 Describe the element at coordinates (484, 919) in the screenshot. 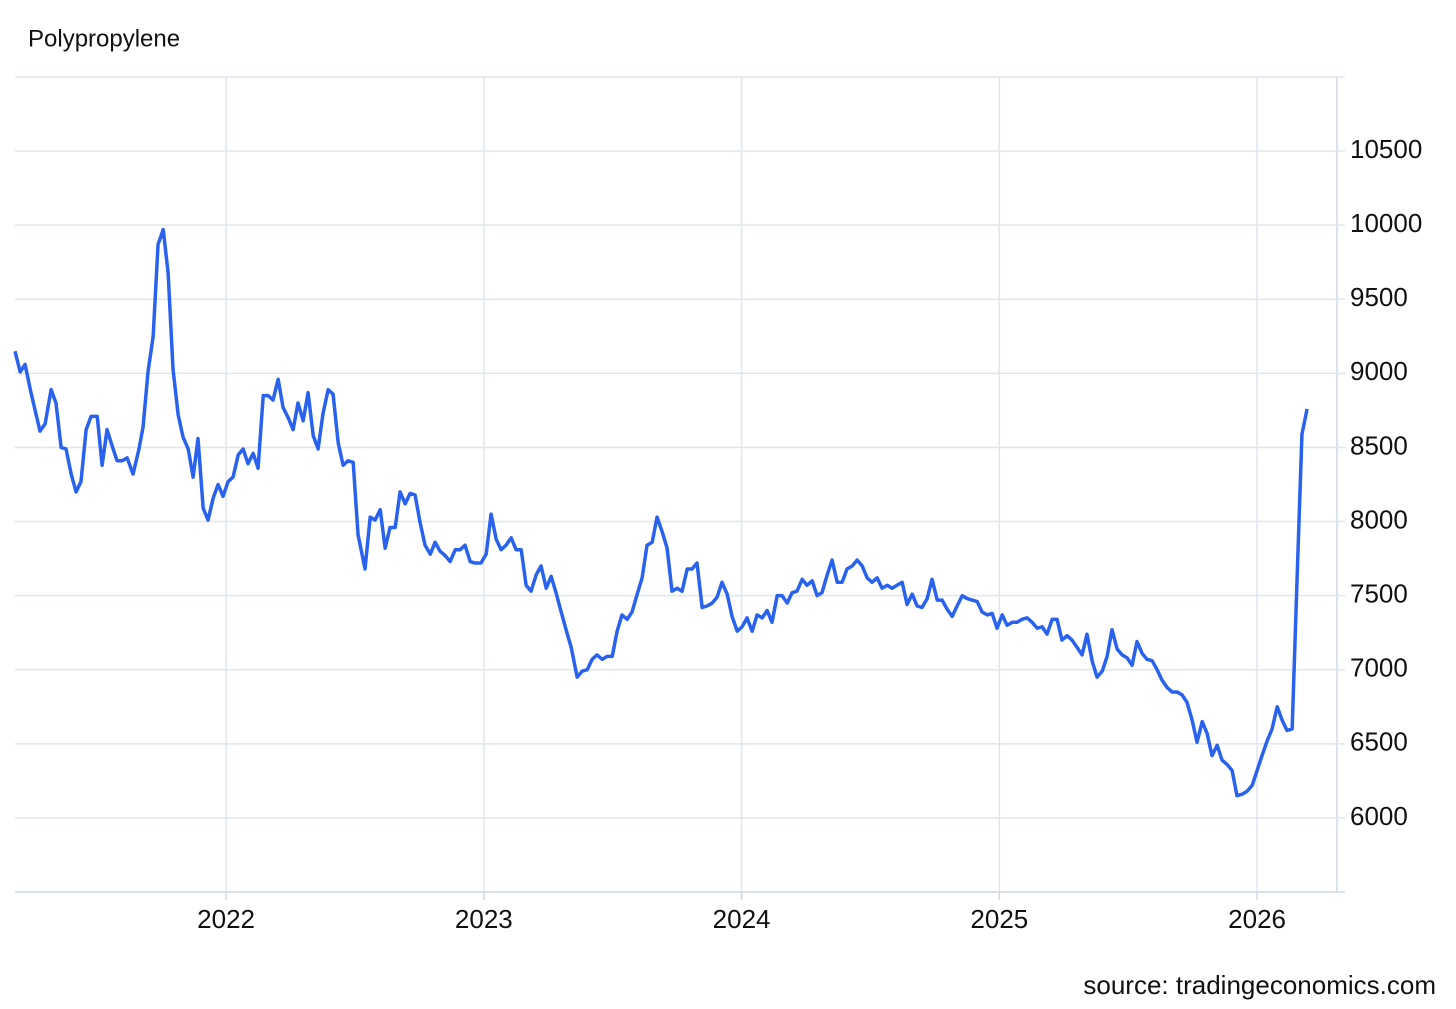

I see `x-tick-label: 2023` at that location.